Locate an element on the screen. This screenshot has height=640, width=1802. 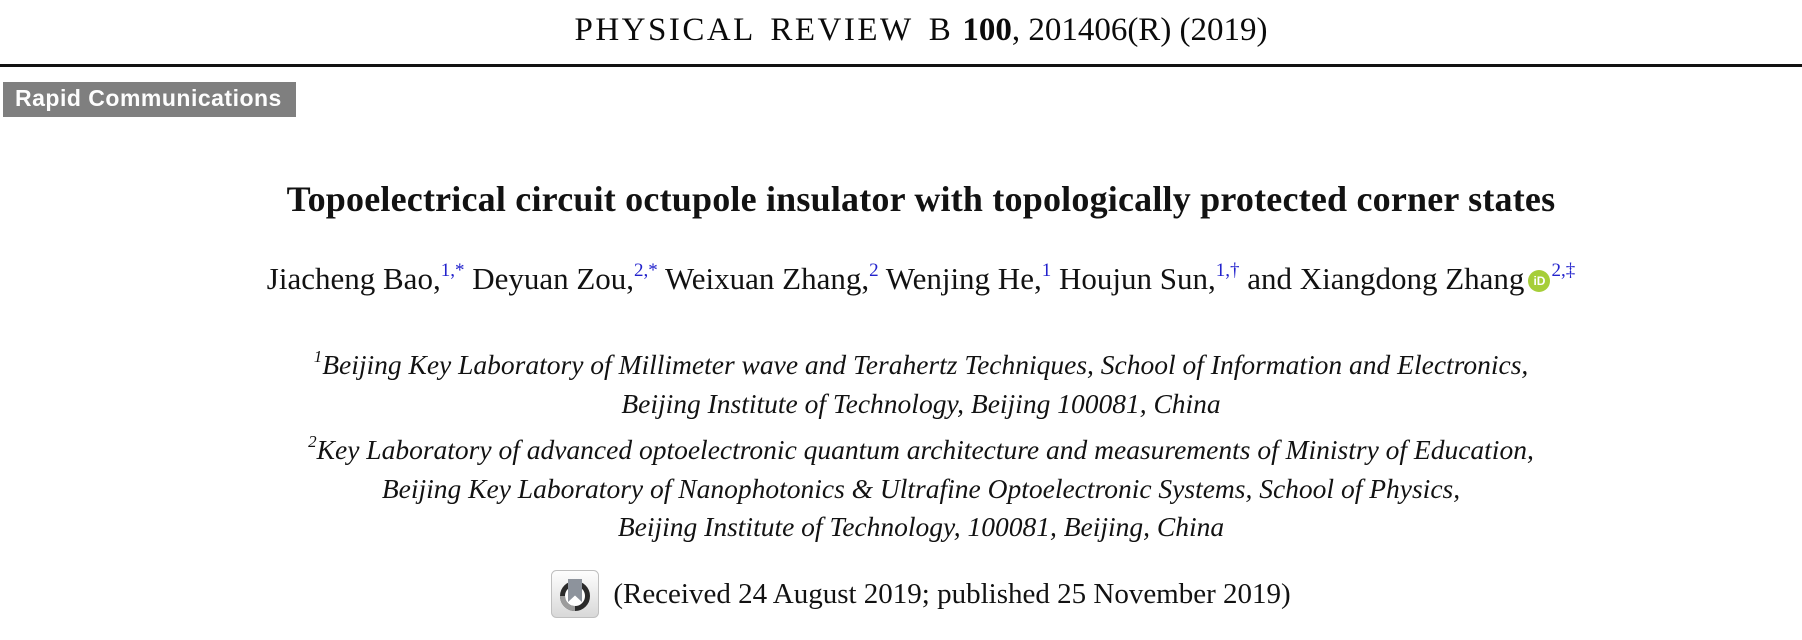
journal-header: PHYSICAL REVIEW B 100, 201406(R) (2019) is located at coordinates (921, 30).